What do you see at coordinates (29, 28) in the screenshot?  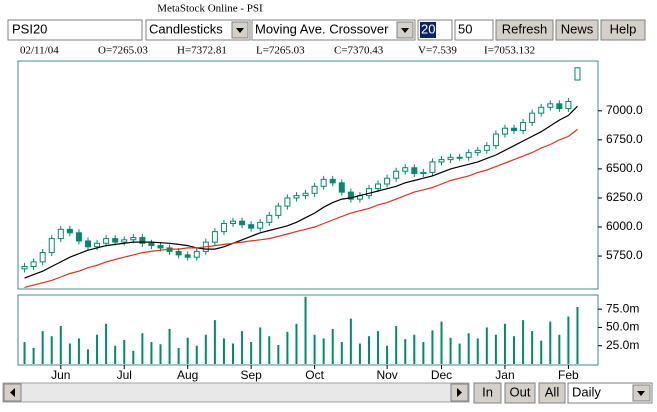 I see `symbol-text: PSI20` at bounding box center [29, 28].